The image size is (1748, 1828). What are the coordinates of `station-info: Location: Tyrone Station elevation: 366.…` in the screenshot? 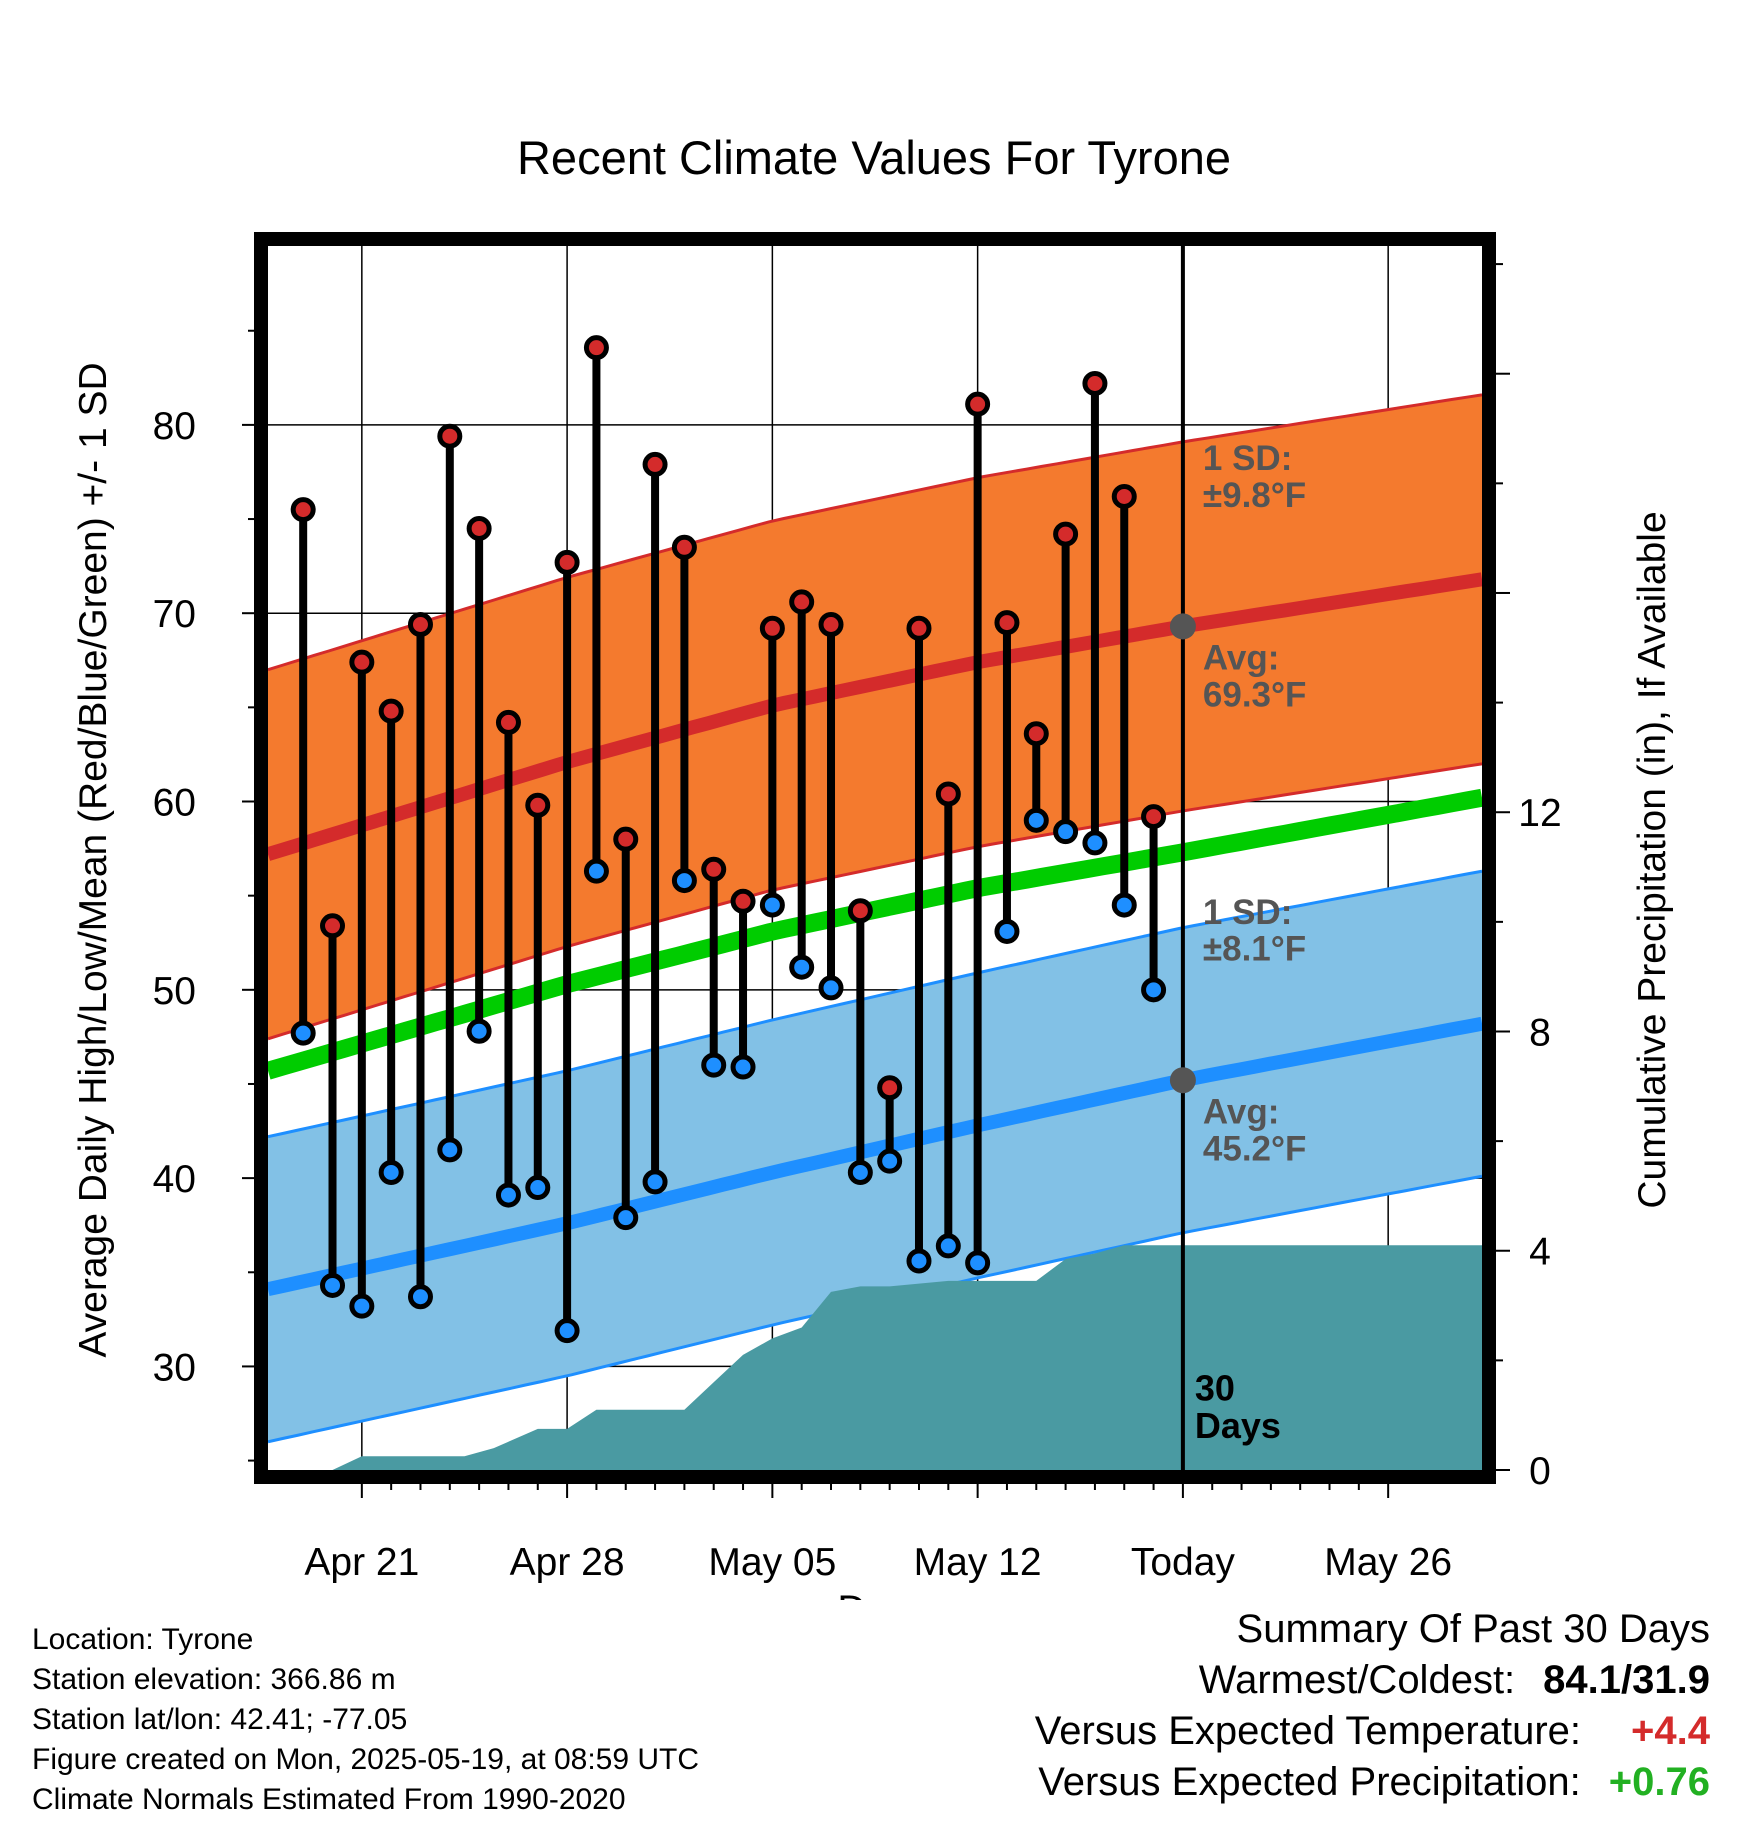 It's located at (365, 1720).